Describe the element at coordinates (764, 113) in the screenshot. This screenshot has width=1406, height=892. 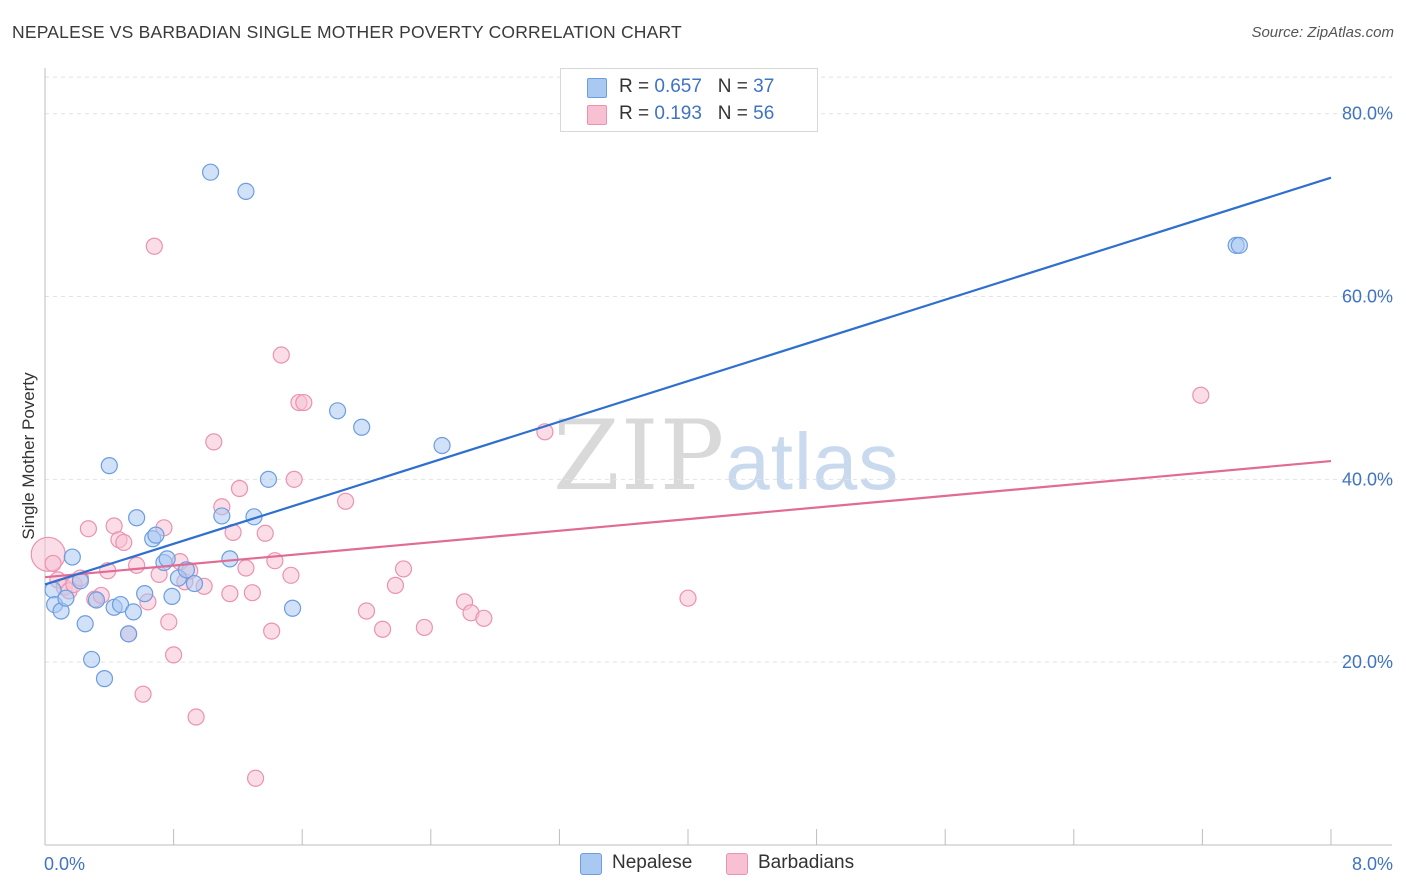
I see `legend-n-value: 56` at that location.